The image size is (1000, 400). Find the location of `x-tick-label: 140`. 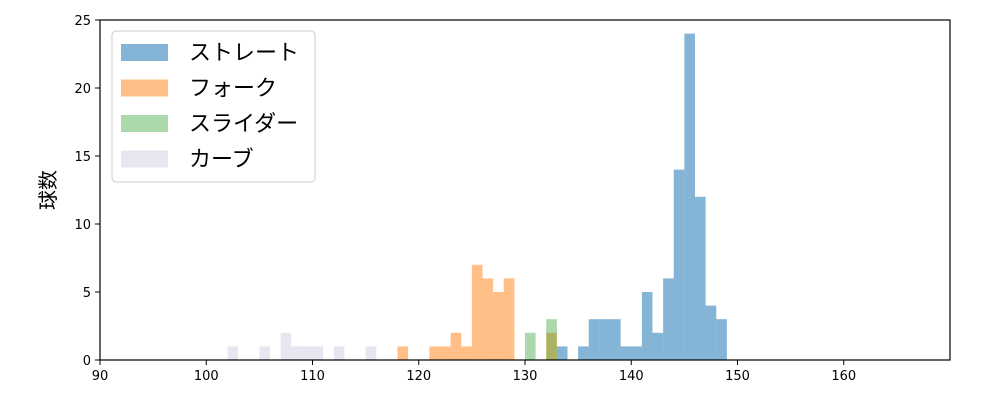

x-tick-label: 140 is located at coordinates (631, 376).